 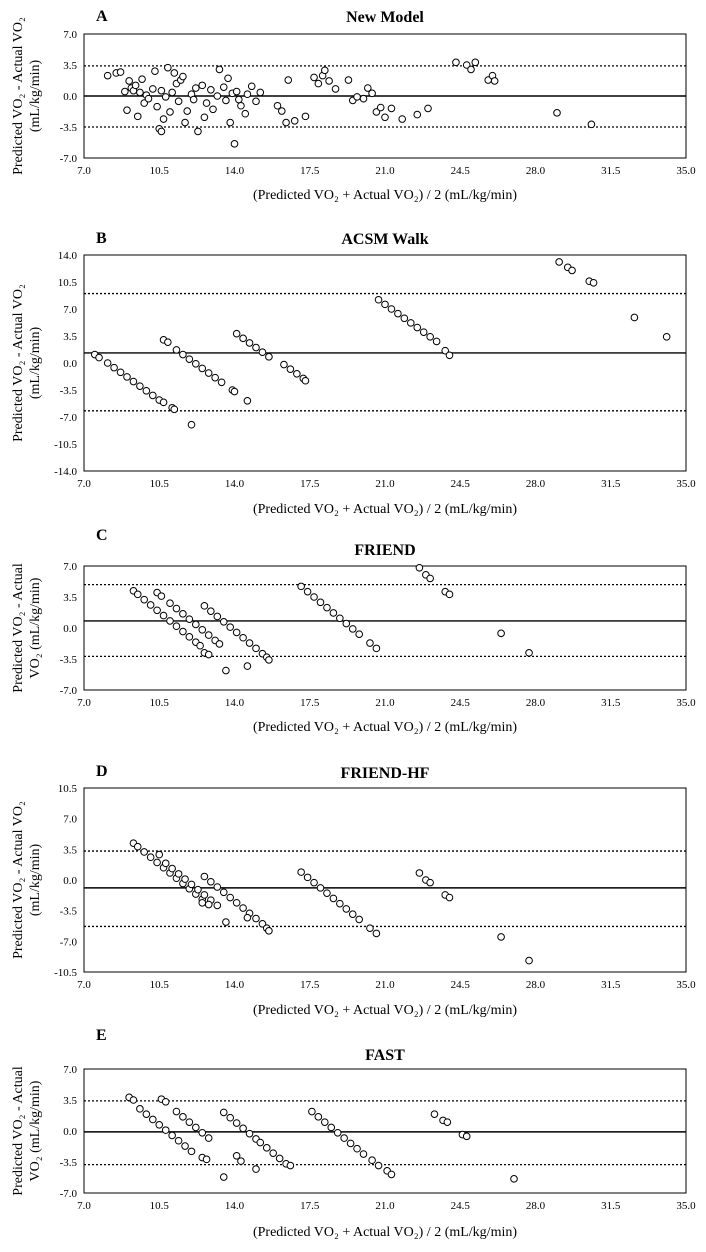 I want to click on x-tick-label: 31.5, so click(x=611, y=985).